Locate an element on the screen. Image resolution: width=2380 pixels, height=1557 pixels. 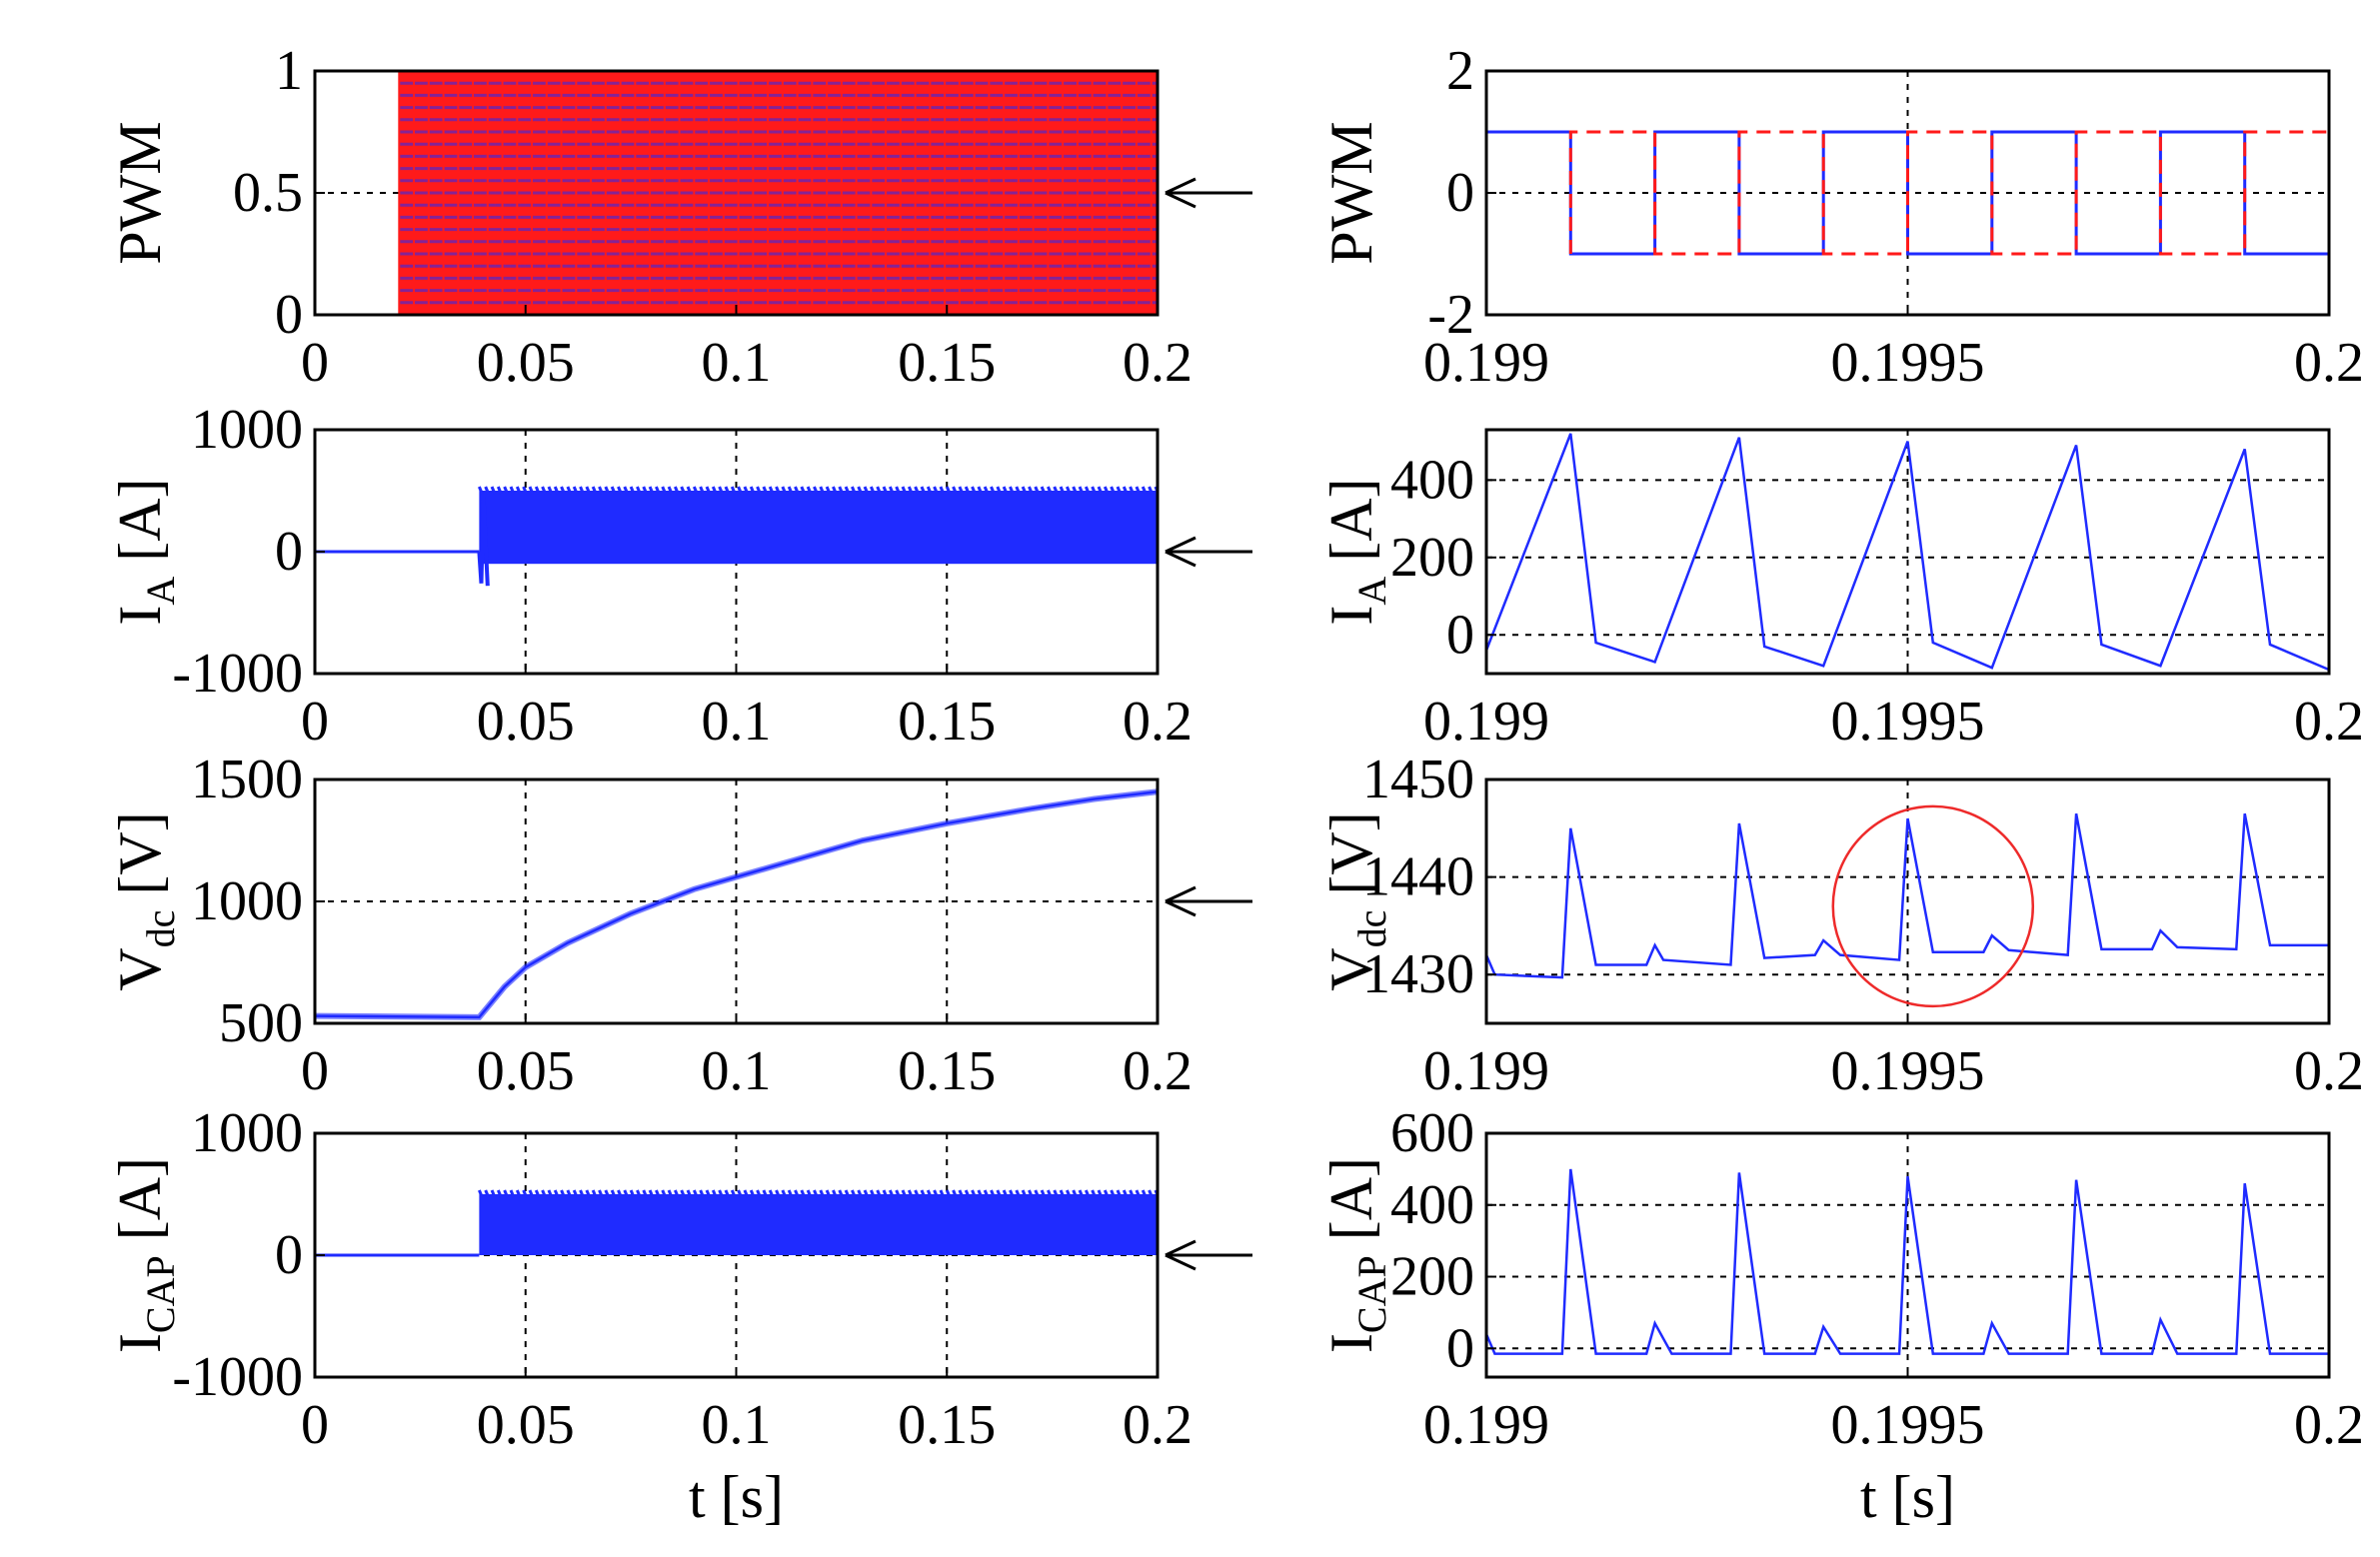
series-ripple is located at coordinates (736, 904).